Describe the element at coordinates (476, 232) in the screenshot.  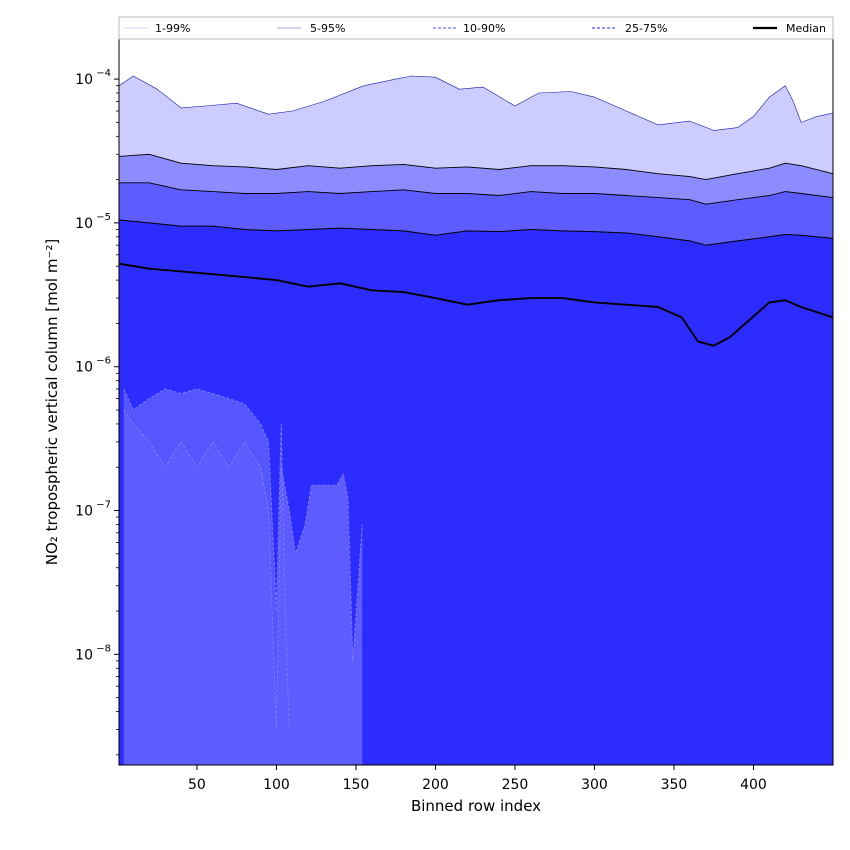
I see `line-p75` at that location.